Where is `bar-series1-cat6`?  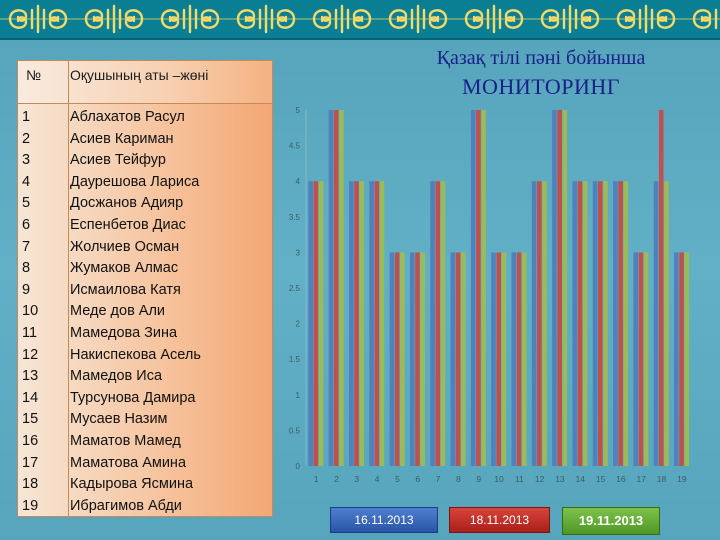
bar-series1-cat6 is located at coordinates (412, 359).